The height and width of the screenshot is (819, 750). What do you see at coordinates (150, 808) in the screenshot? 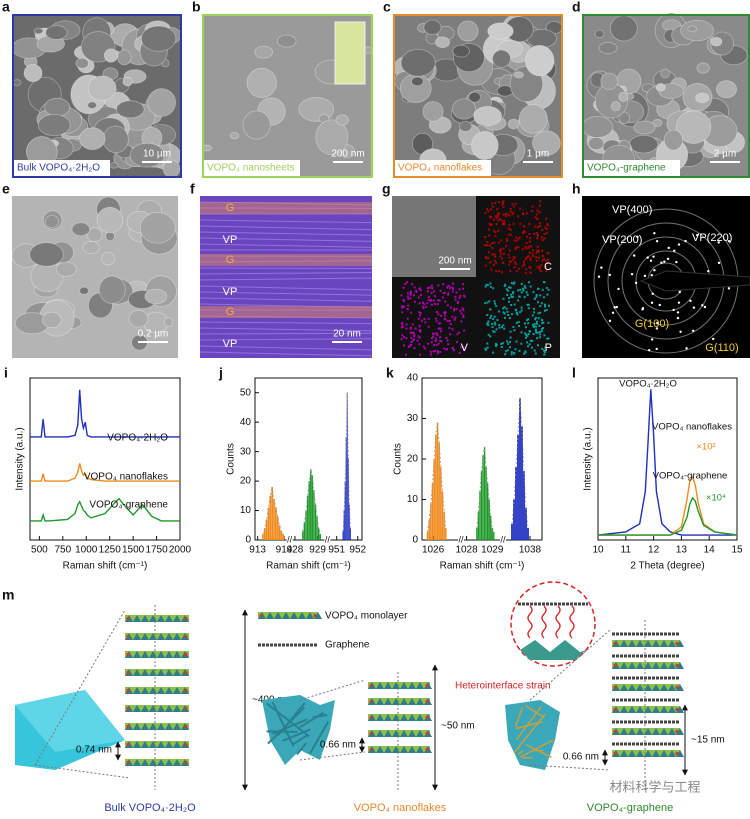
I see `column-caption: Bulk VOPO₄·2H₂O` at bounding box center [150, 808].